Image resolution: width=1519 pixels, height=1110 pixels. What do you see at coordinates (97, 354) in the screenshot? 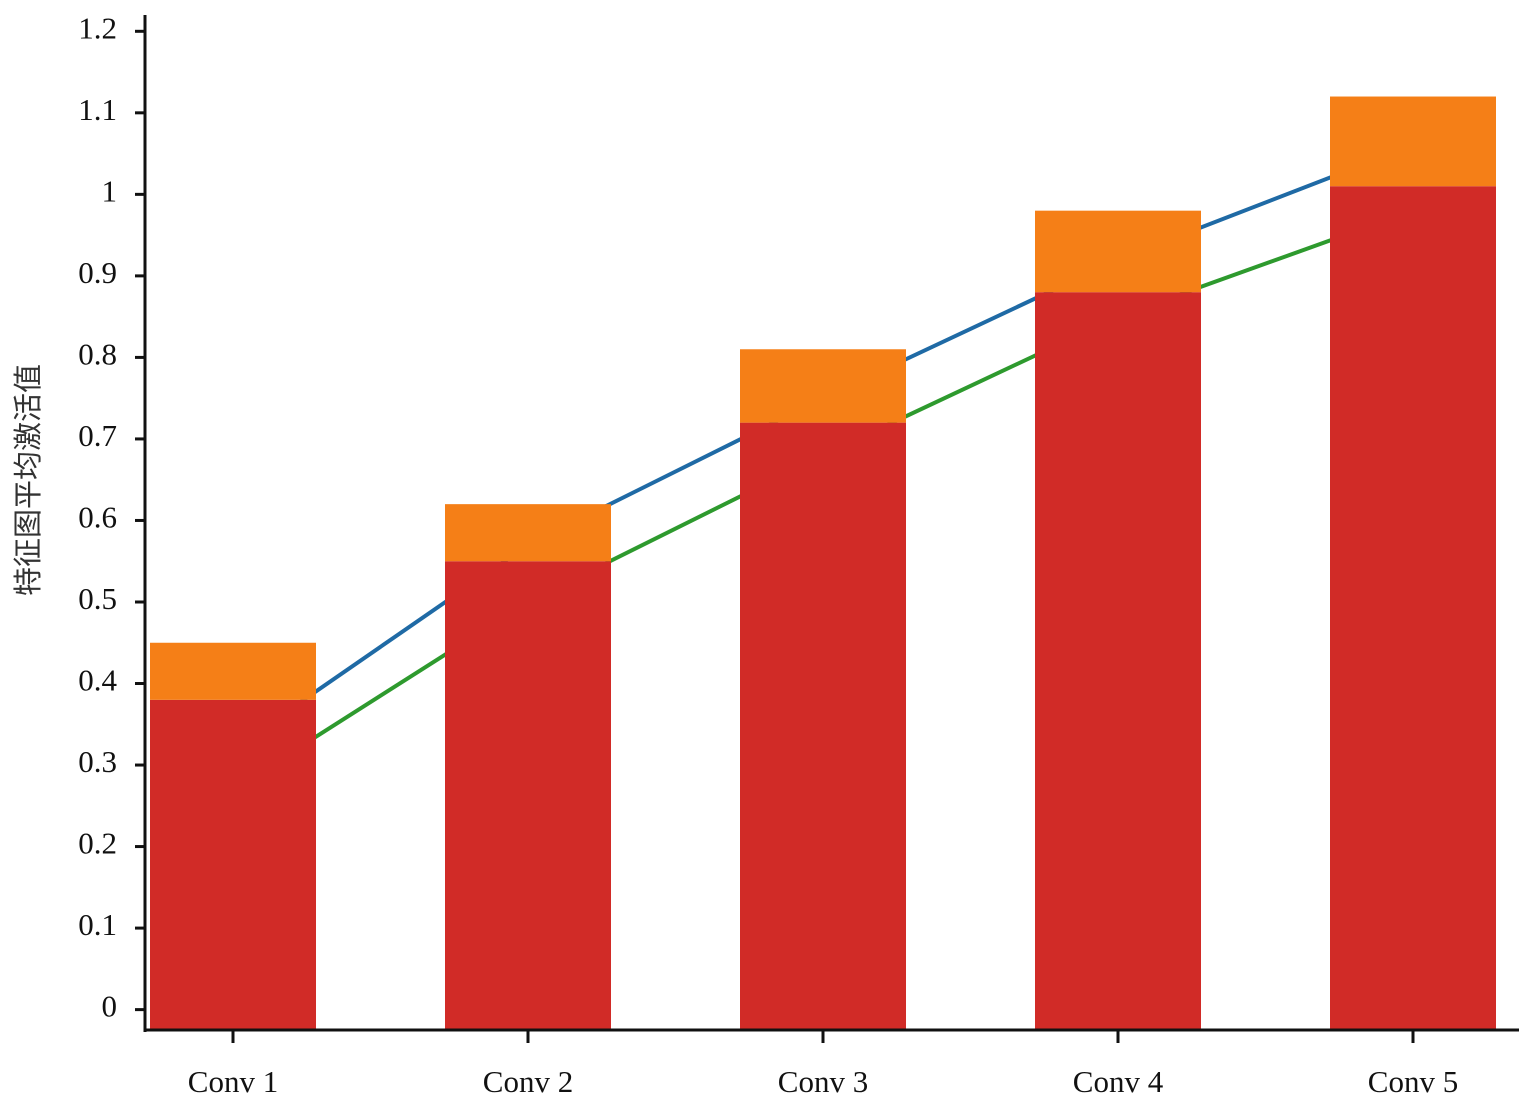
I see `y-tick-label: 0.8` at bounding box center [97, 354].